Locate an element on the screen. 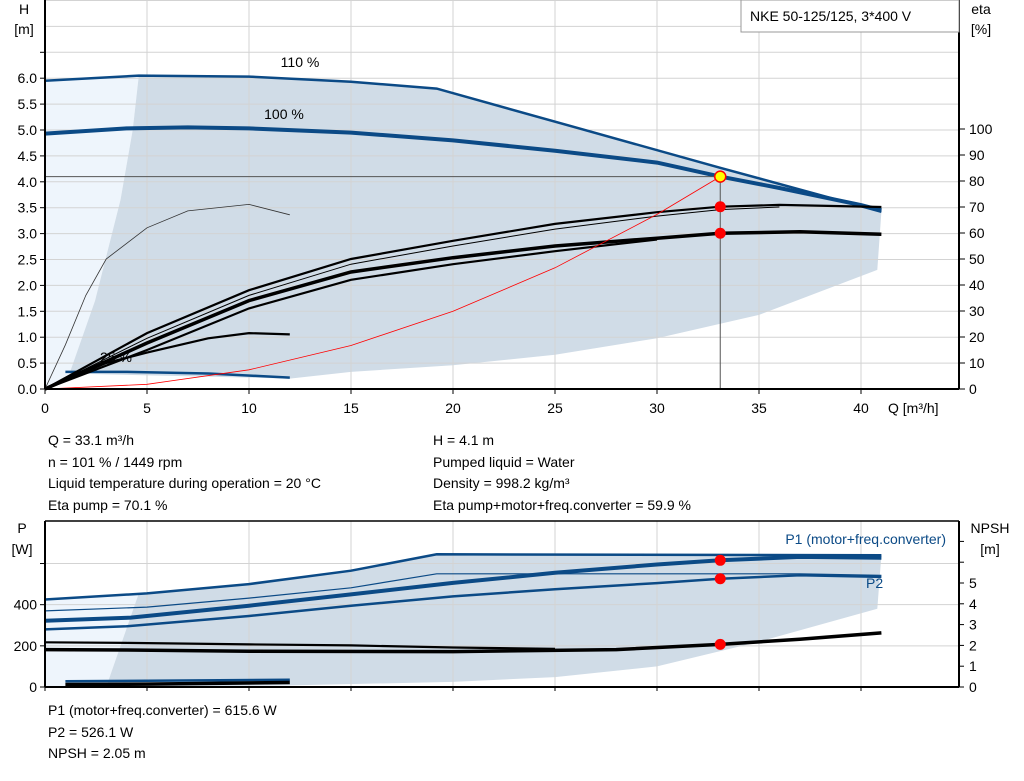  h-tick-label: 1.0 is located at coordinates (28, 337).